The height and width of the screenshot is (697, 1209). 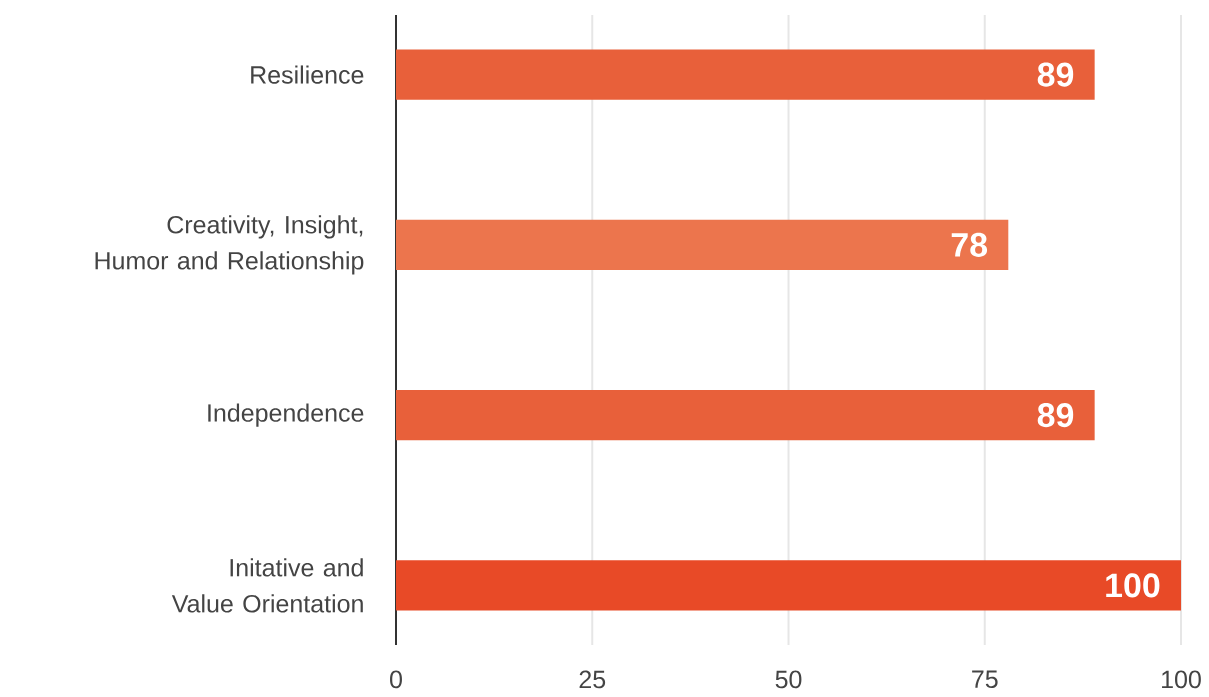 What do you see at coordinates (229, 245) in the screenshot?
I see `y-tick-label: Creativity, Insight, Humor and Relationship` at bounding box center [229, 245].